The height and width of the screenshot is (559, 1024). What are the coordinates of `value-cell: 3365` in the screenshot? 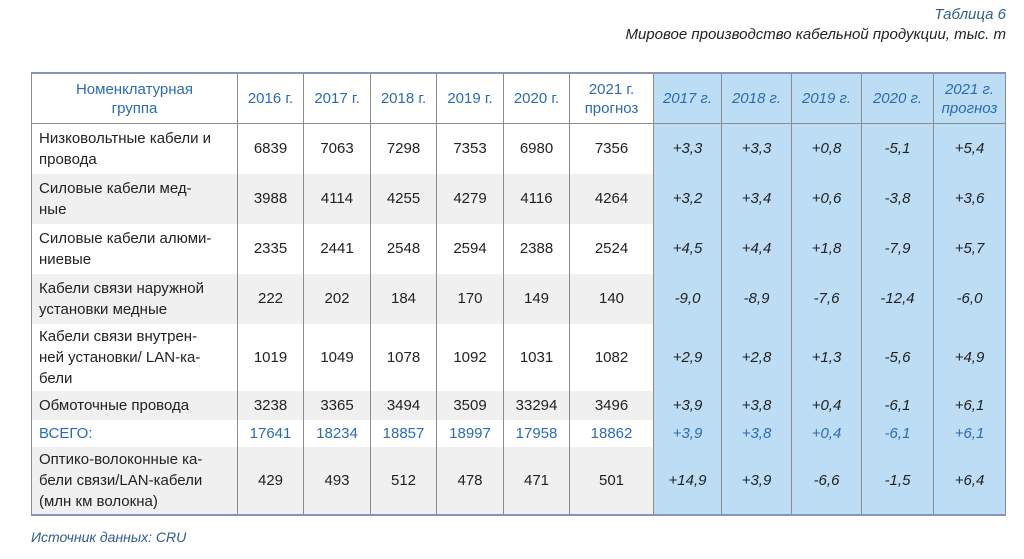 It's located at (337, 405).